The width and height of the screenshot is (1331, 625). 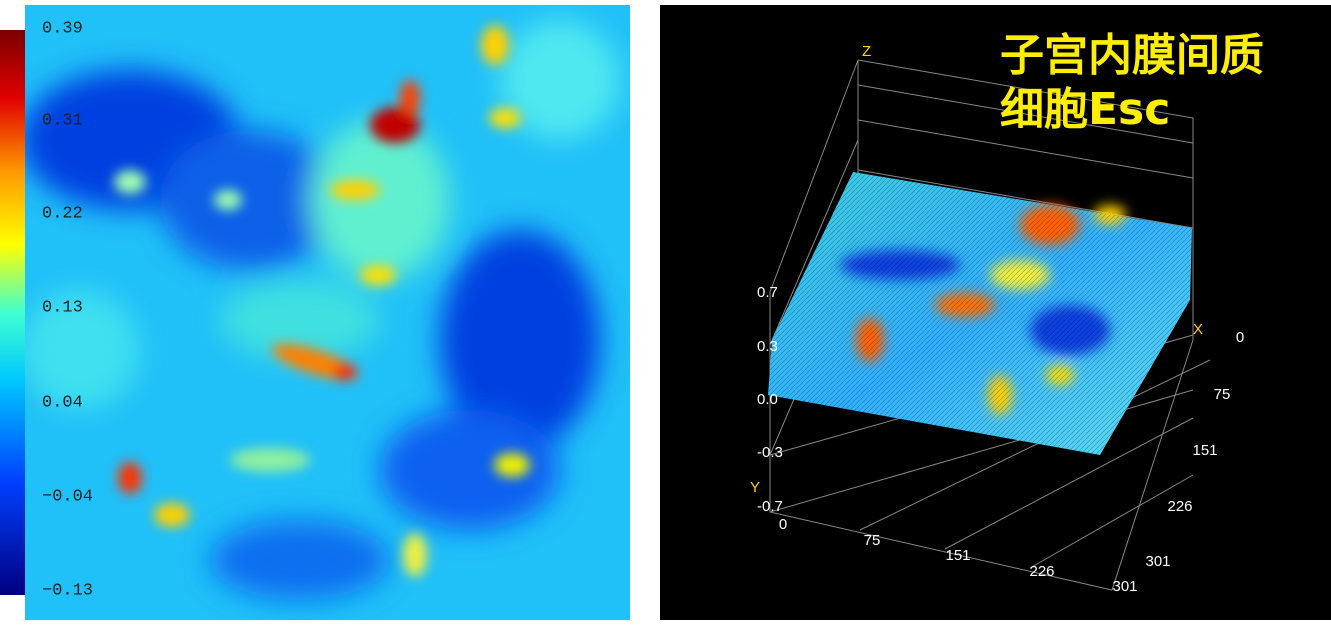 What do you see at coordinates (1179, 506) in the screenshot?
I see `side-tick-label: 226` at bounding box center [1179, 506].